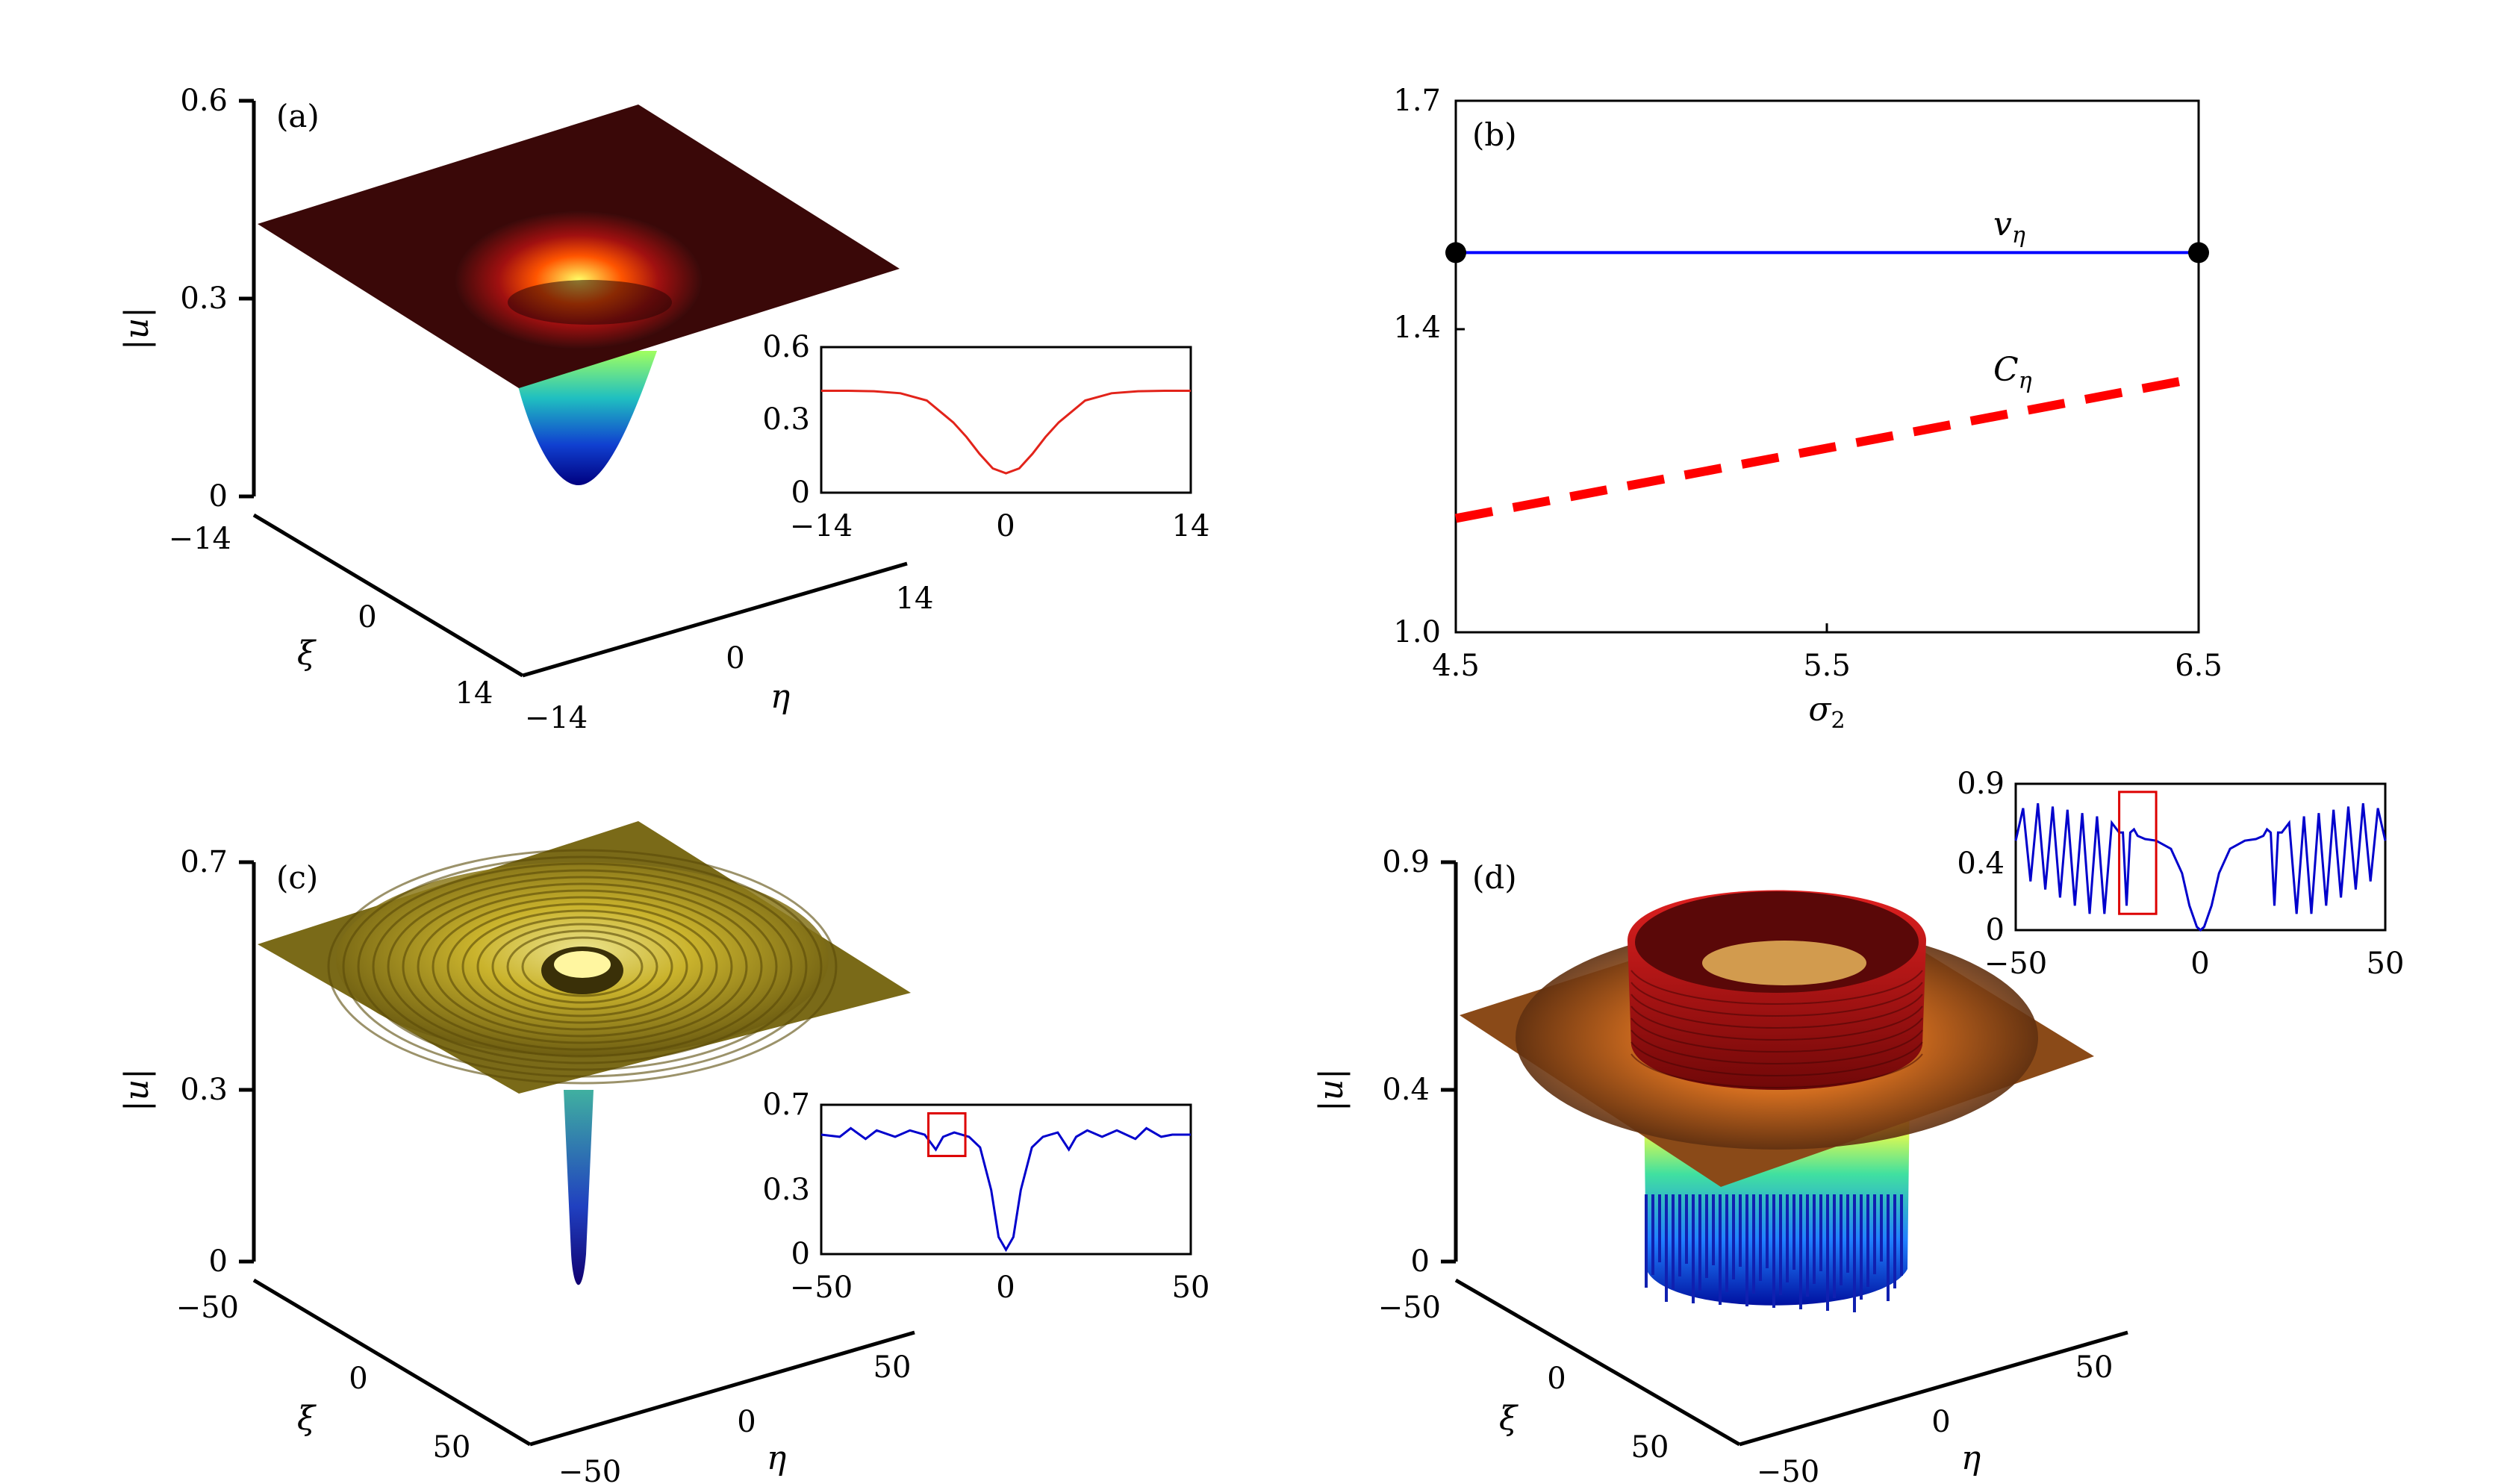 This screenshot has height=1484, width=2498. Describe the element at coordinates (137, 328) in the screenshot. I see `panel-a-z-label: |u|` at that location.